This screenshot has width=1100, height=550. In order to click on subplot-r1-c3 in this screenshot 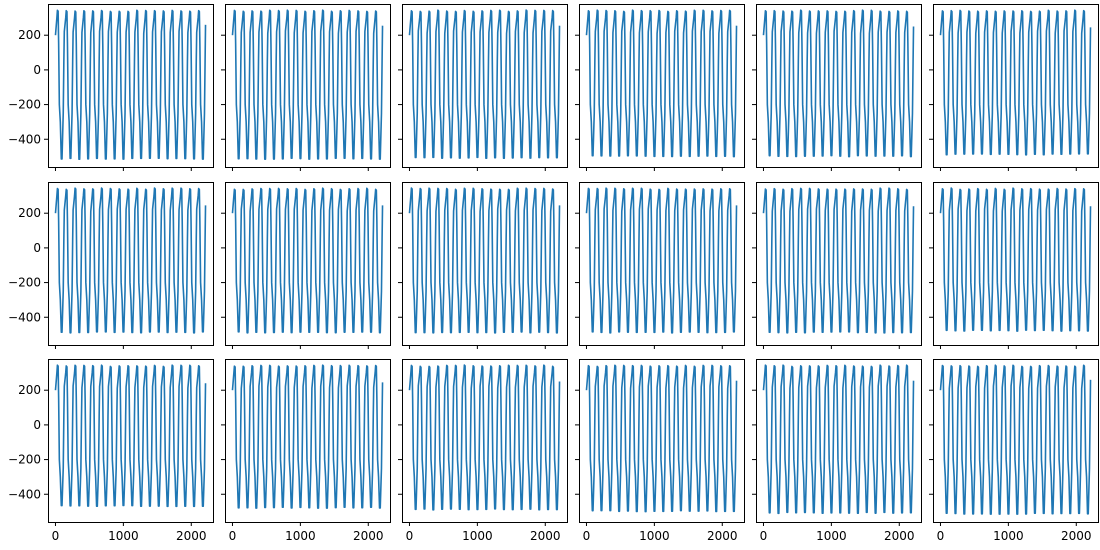, I will do `click(483, 87)`.